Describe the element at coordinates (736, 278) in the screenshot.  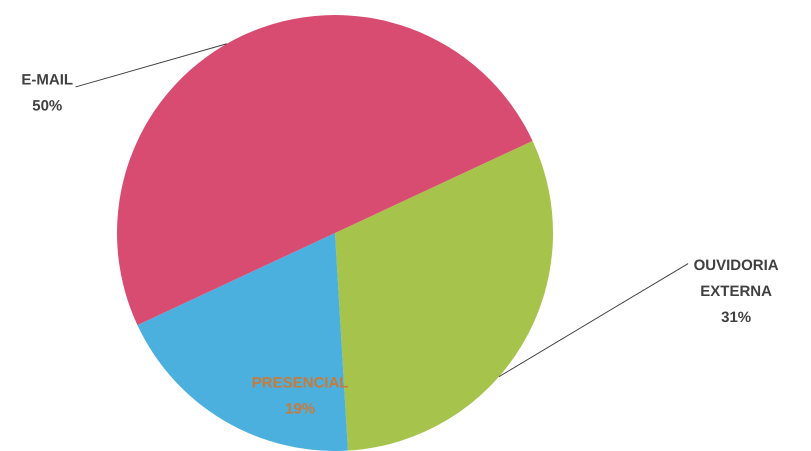
I see `slice-label: OUVIDORIA EXTERNA` at that location.